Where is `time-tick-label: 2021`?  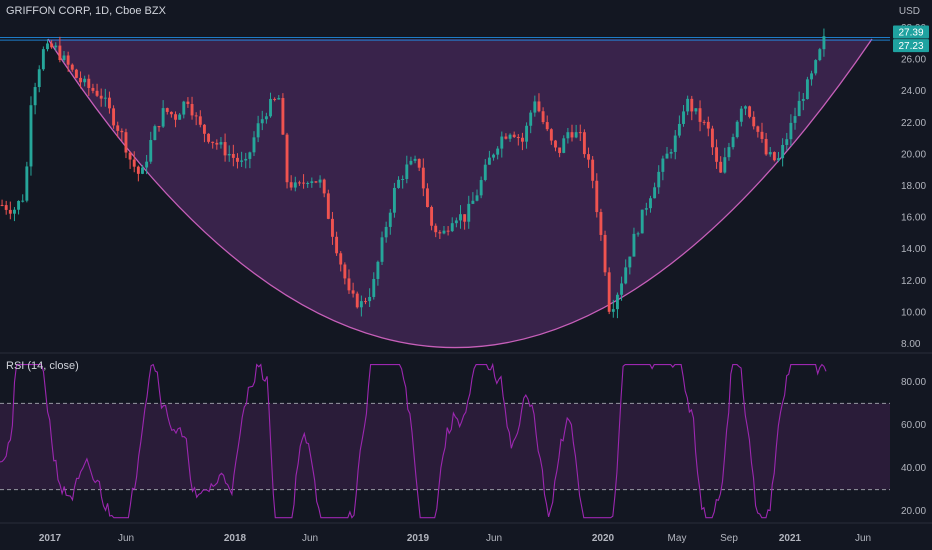
time-tick-label: 2021 is located at coordinates (790, 538).